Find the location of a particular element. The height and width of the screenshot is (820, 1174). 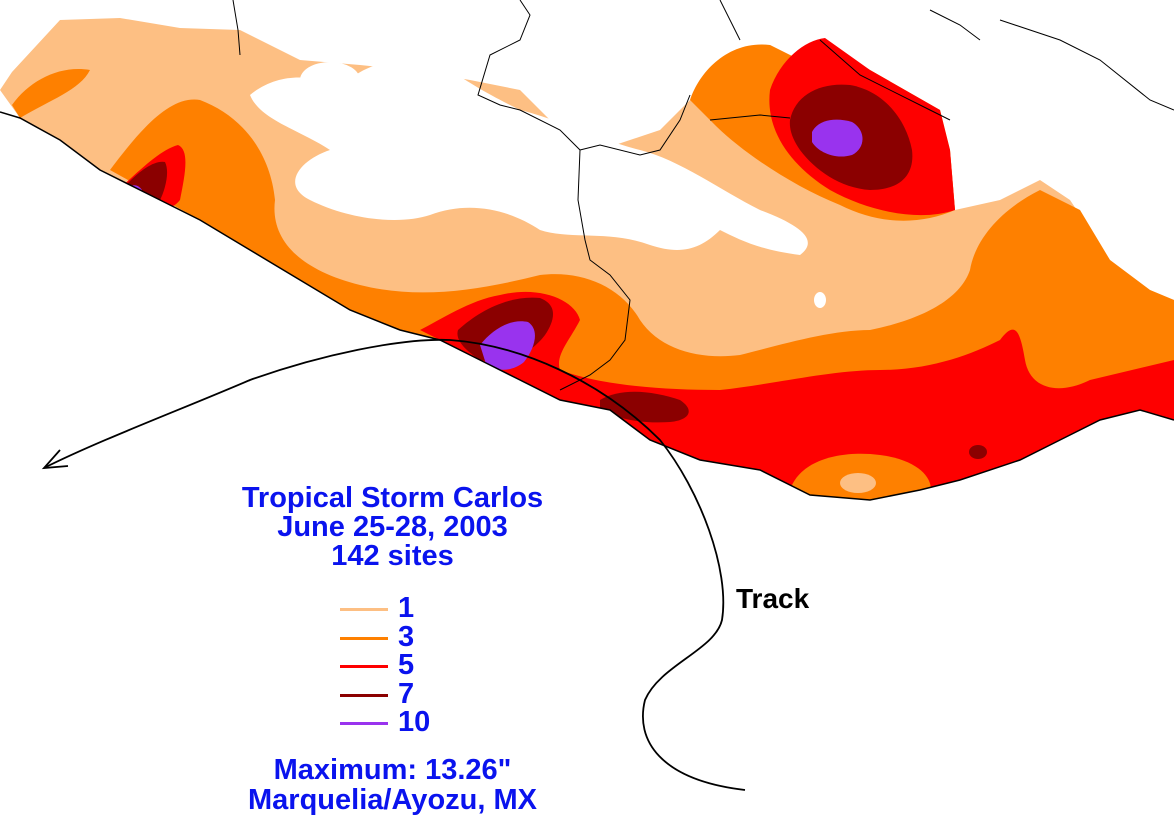

map-dates: June 25-28, 2003 is located at coordinates (392, 527).